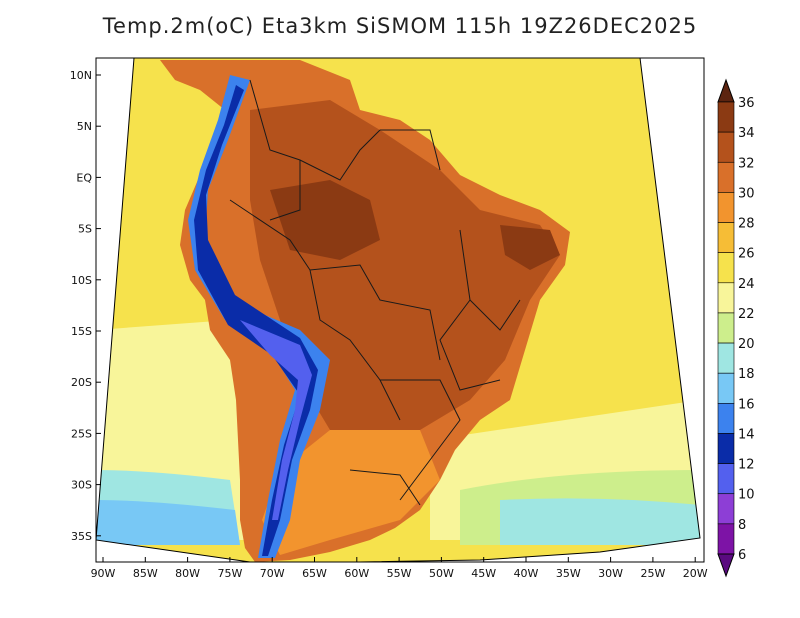  I want to click on colorbar-label: 22, so click(746, 314).